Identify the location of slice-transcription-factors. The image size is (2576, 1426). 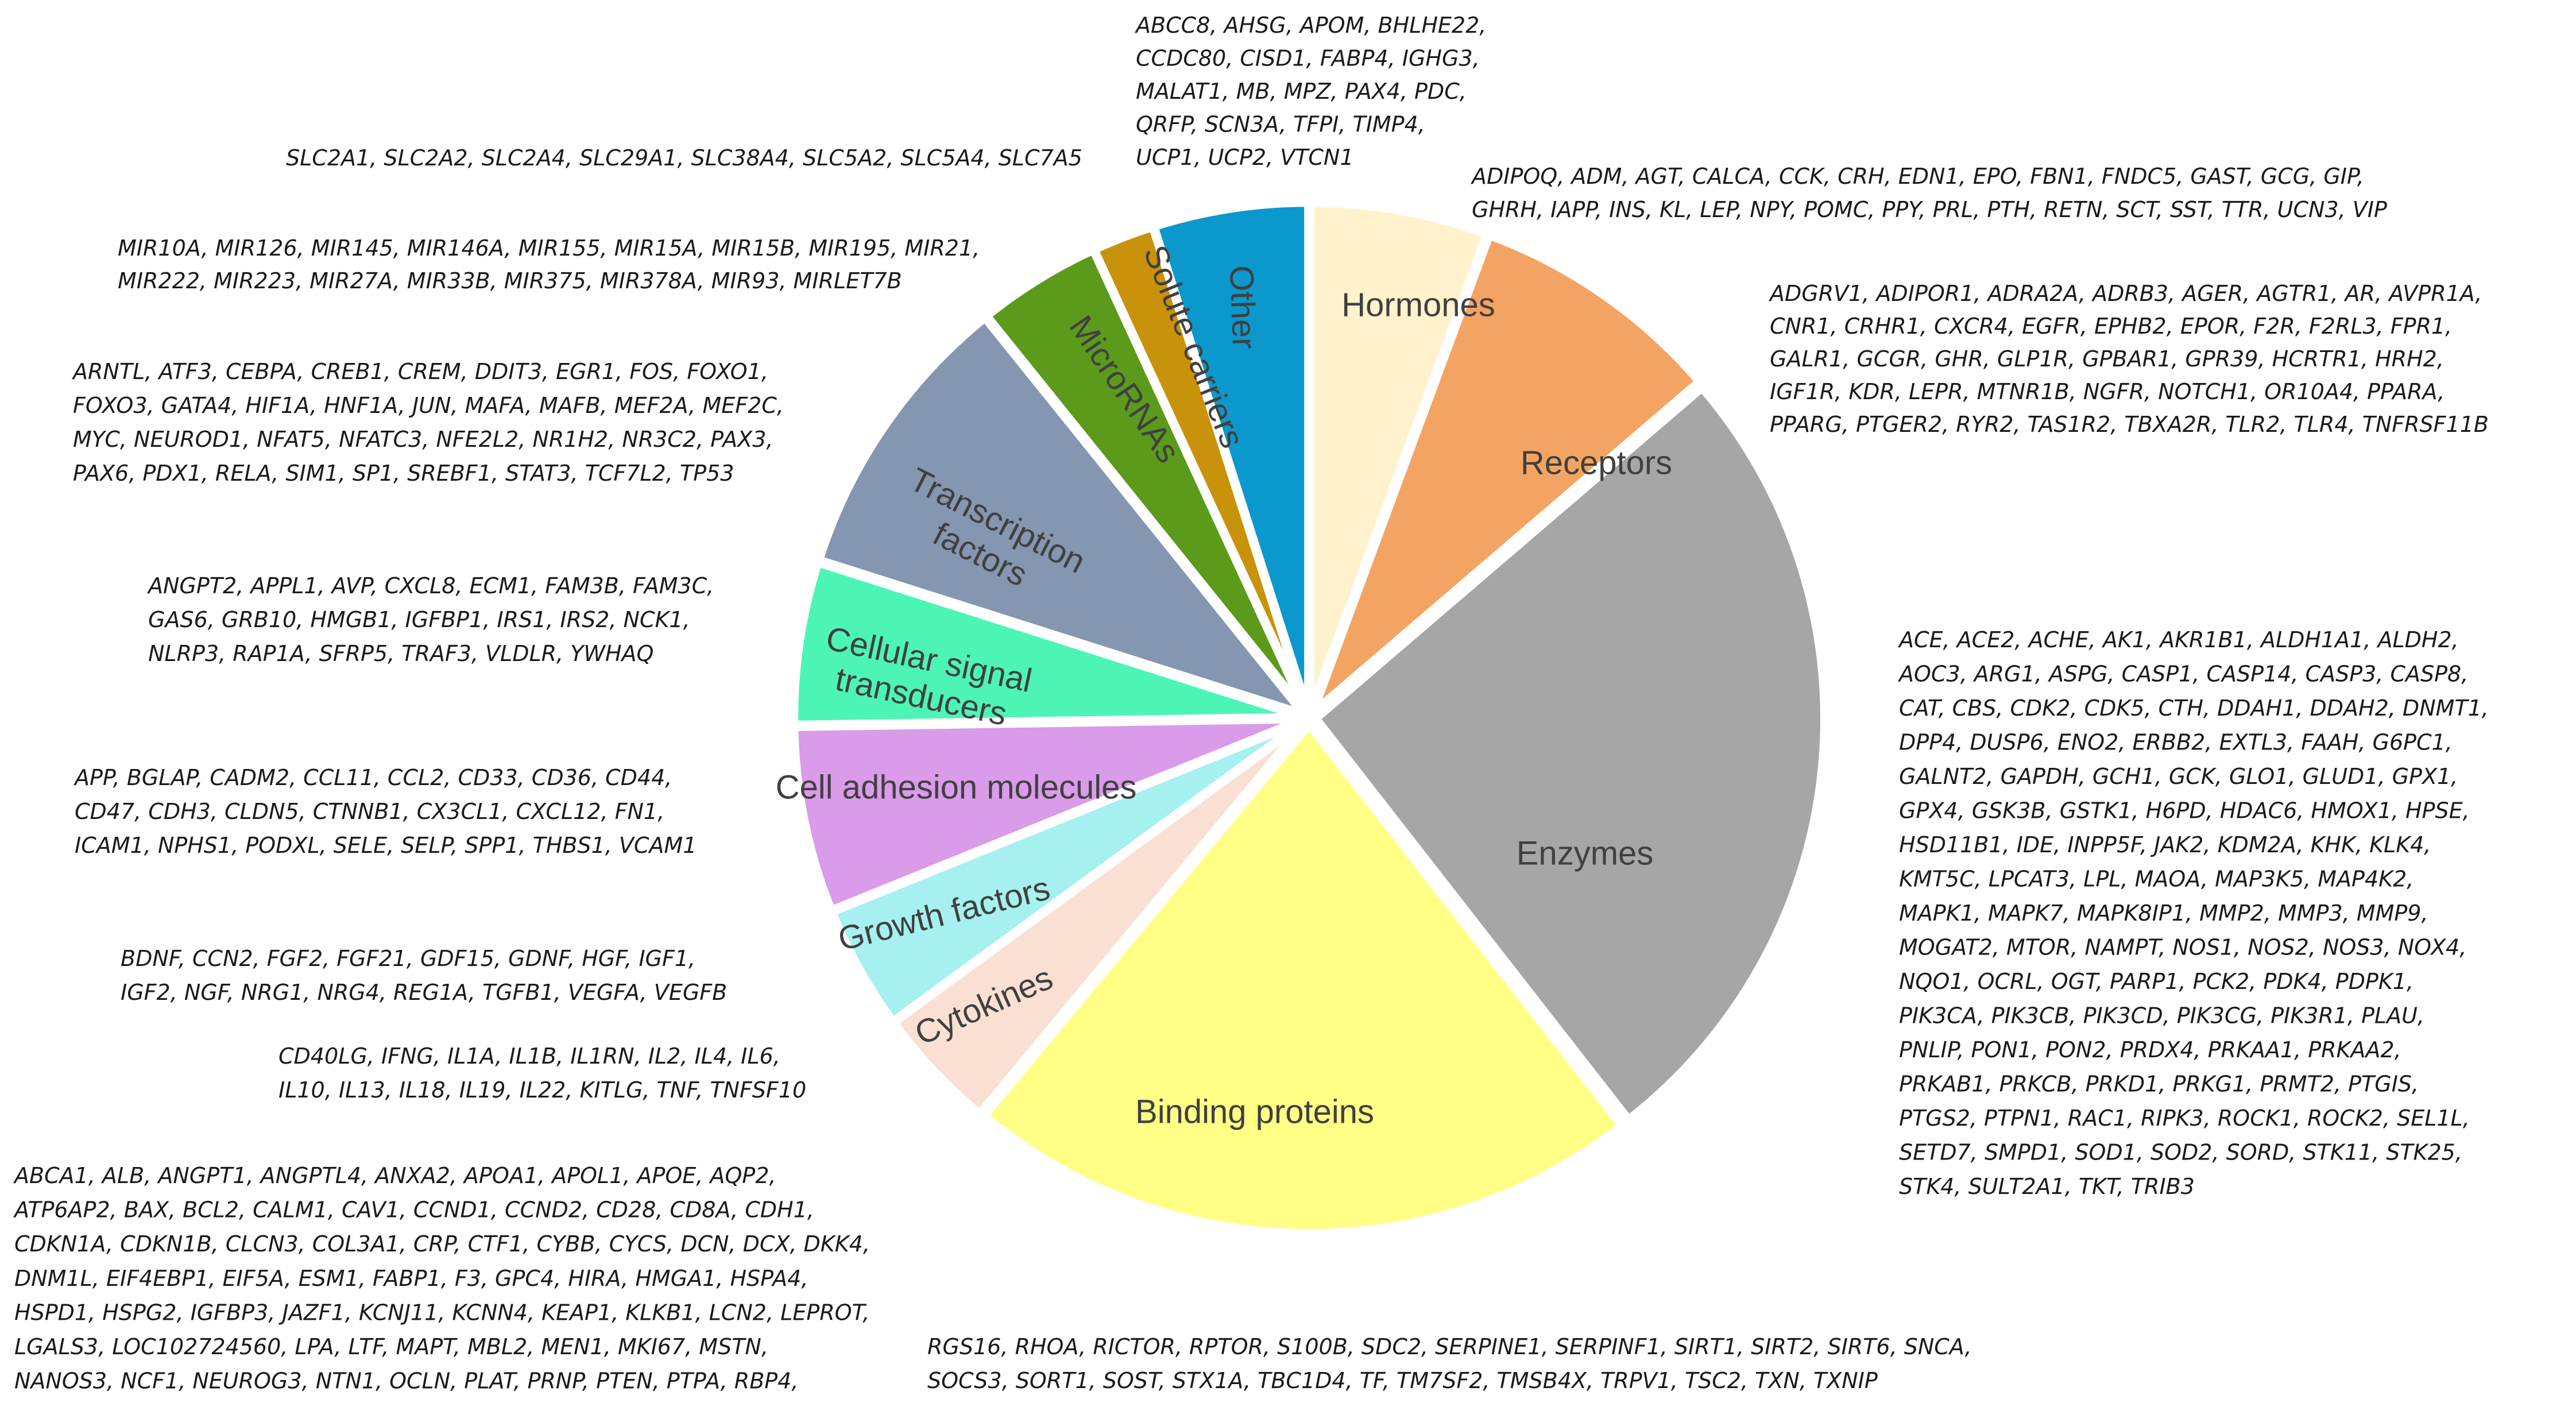
(1061, 516).